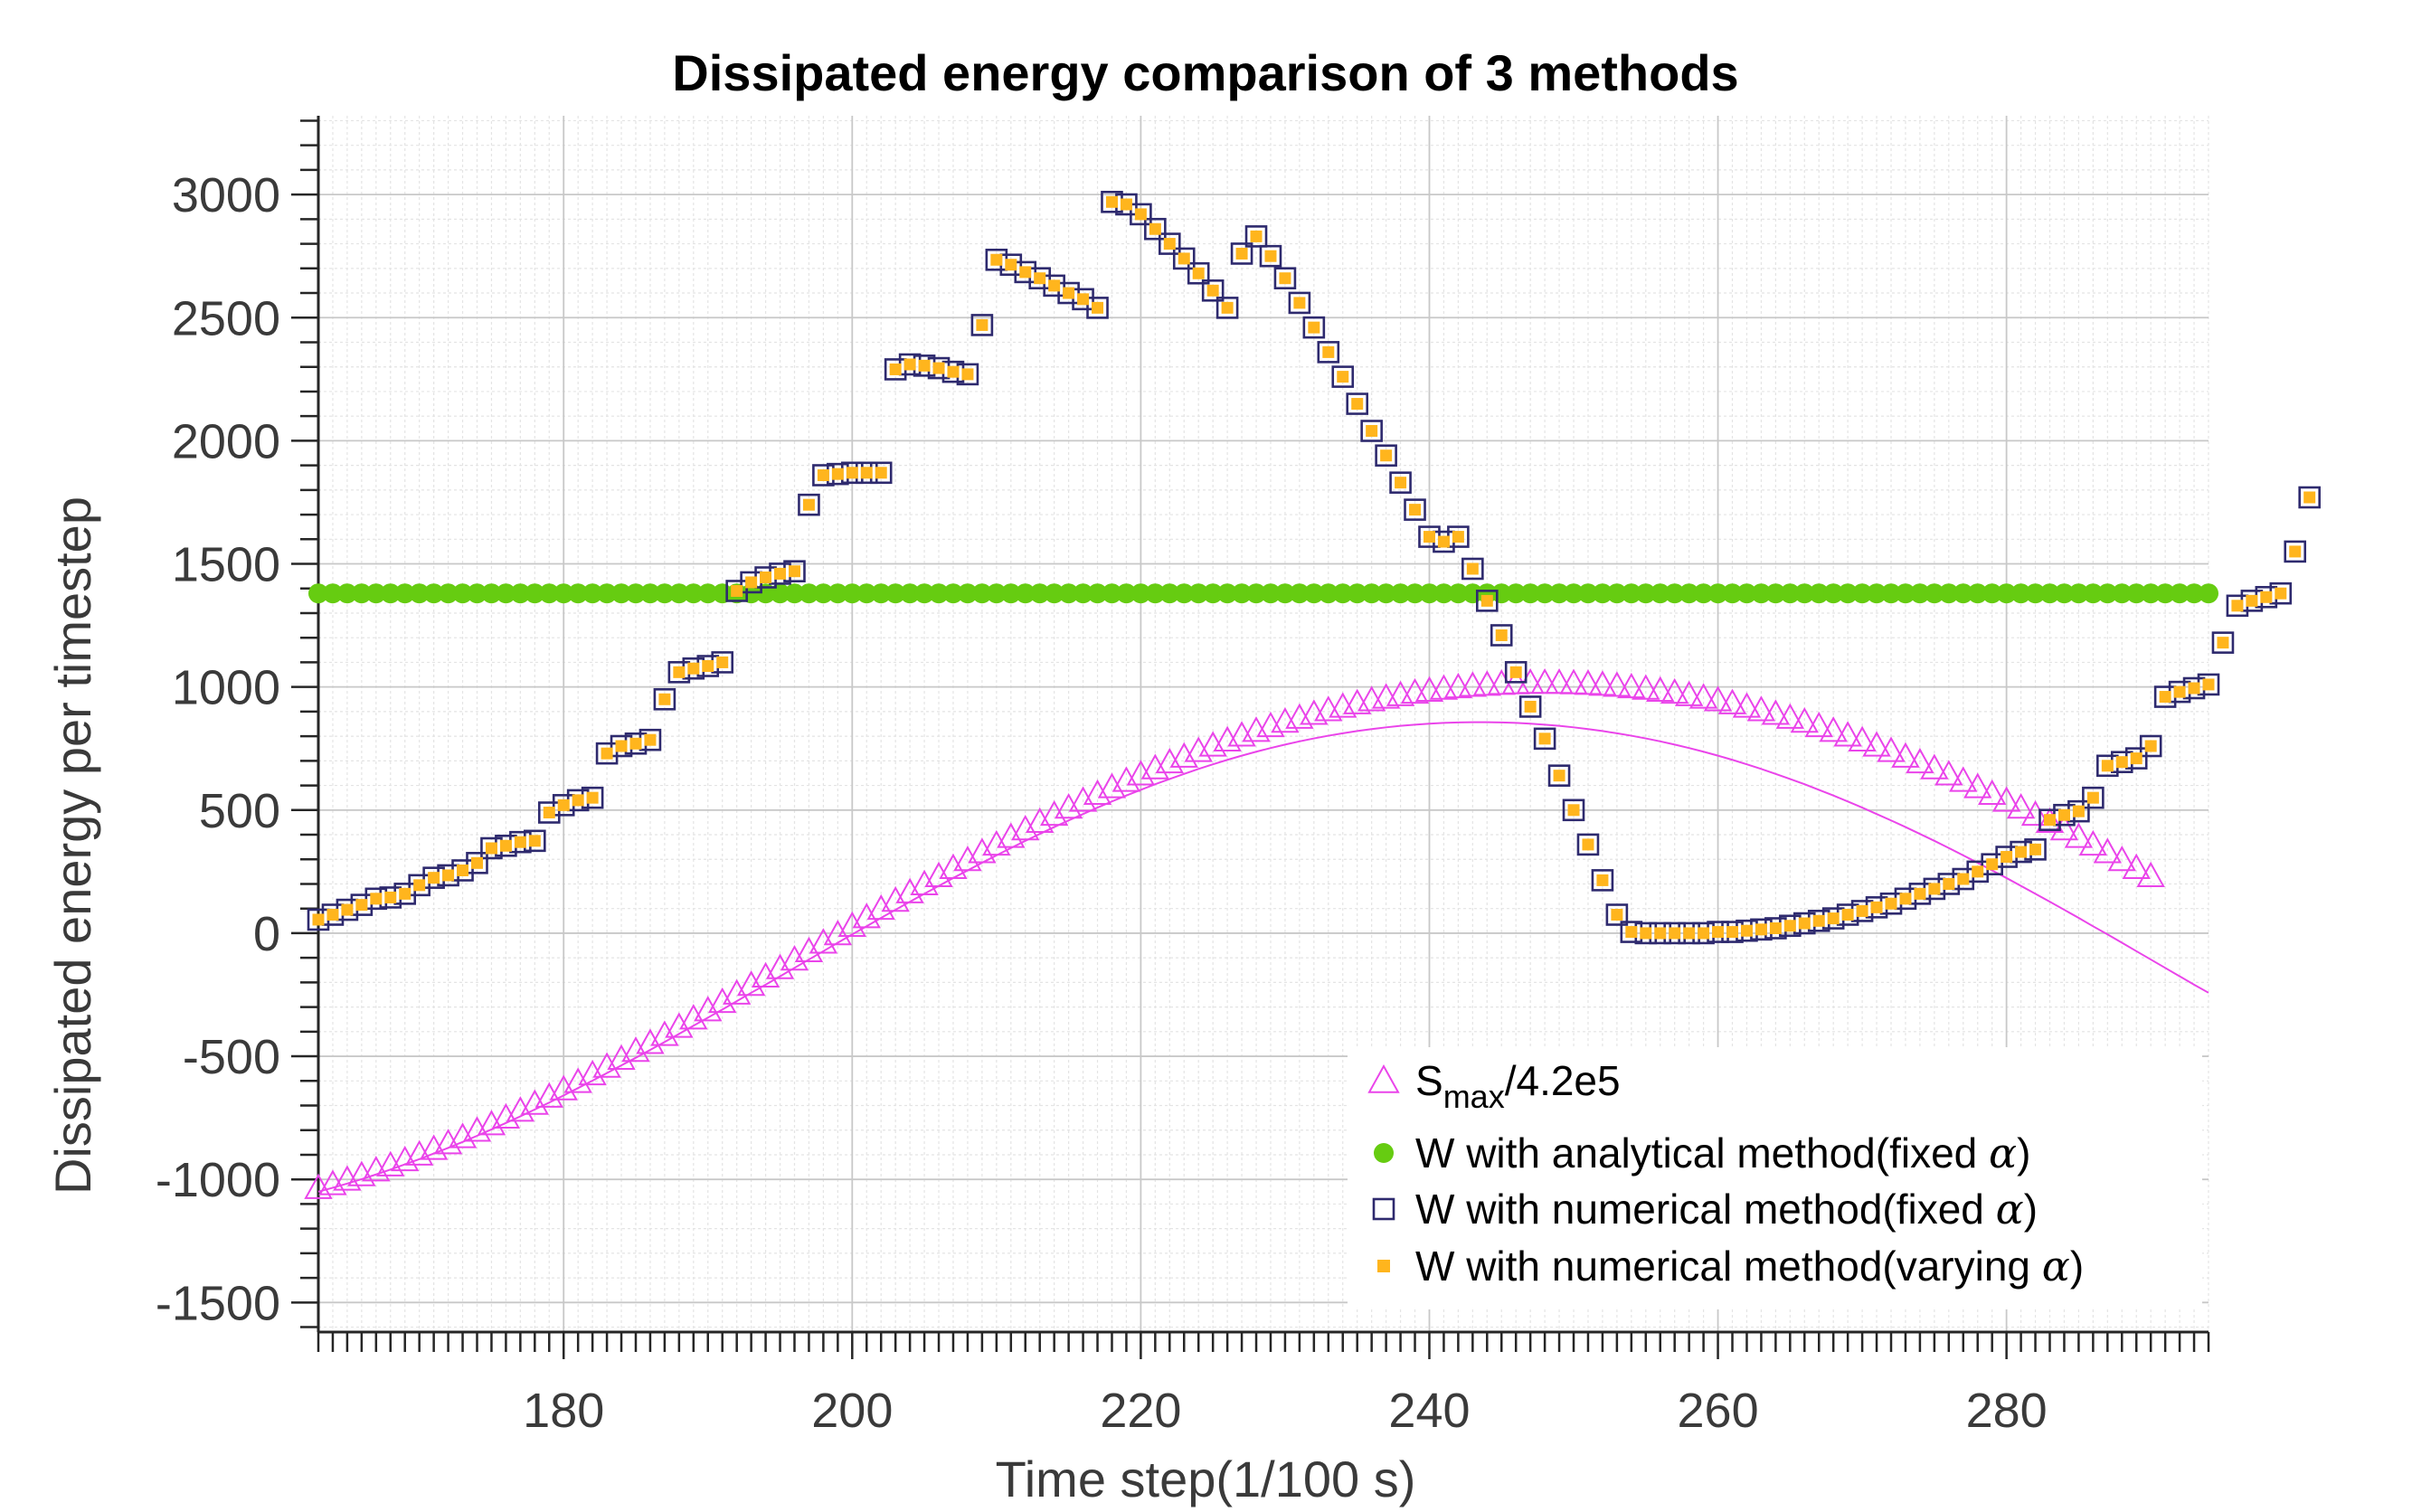  Describe the element at coordinates (1518, 1086) in the screenshot. I see `legend-label-smax: Smax/4.2e5` at that location.